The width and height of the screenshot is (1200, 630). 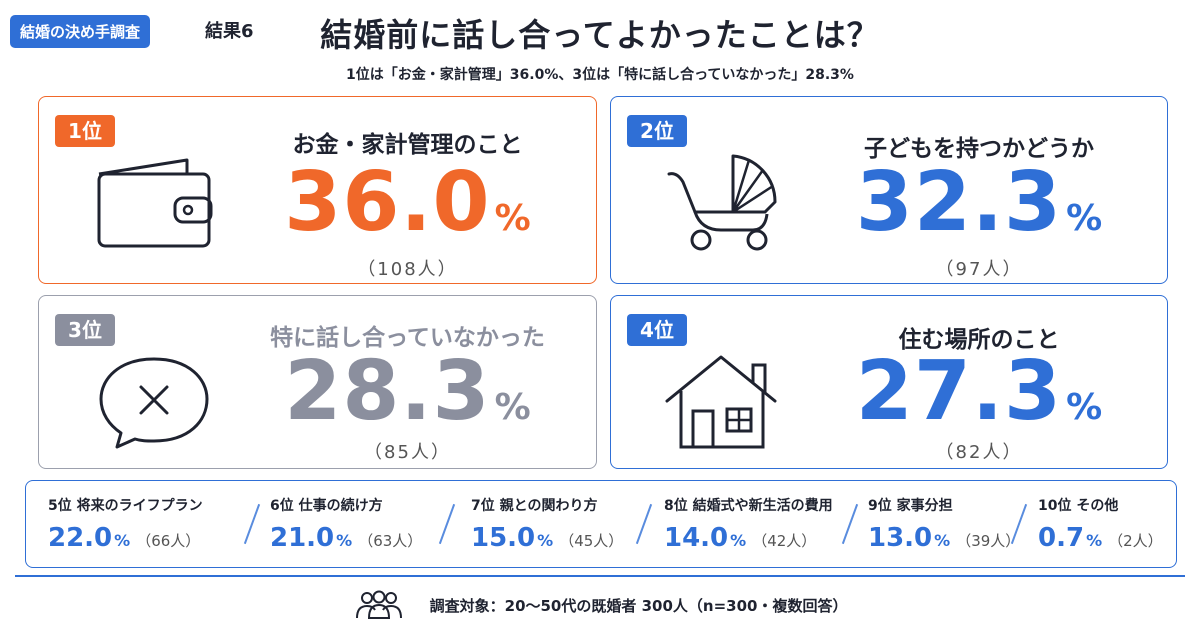 I want to click on other-rank-count: （42人）, so click(x=784, y=541).